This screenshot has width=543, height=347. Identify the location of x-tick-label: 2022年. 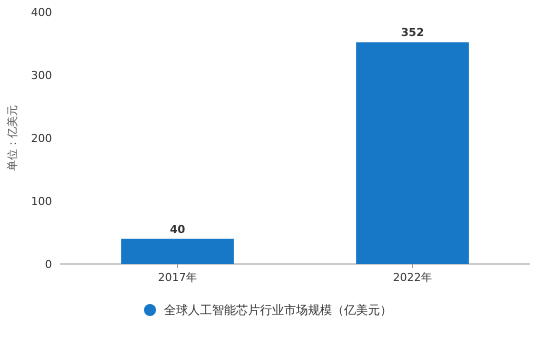
(412, 277).